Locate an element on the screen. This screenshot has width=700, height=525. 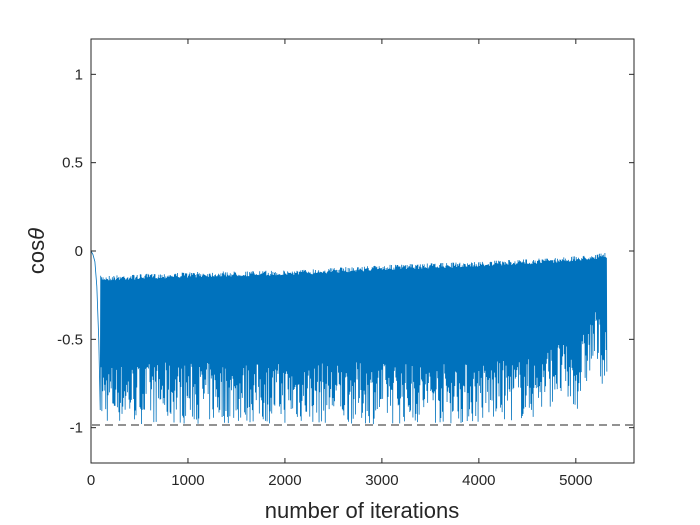
x-tick-label: 5000 is located at coordinates (575, 480).